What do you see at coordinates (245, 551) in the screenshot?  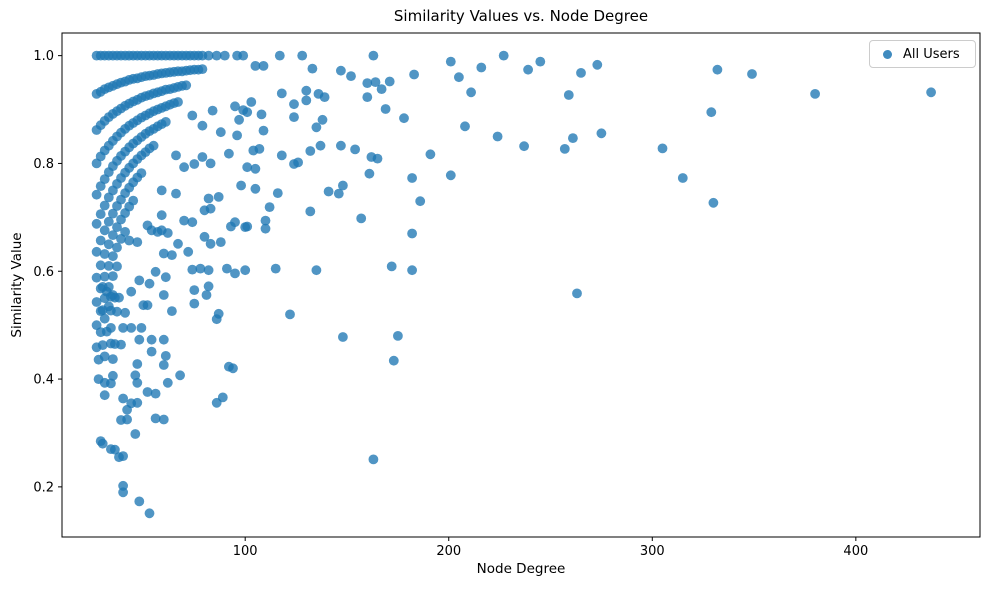 I see `x-tick-label: 100` at bounding box center [245, 551].